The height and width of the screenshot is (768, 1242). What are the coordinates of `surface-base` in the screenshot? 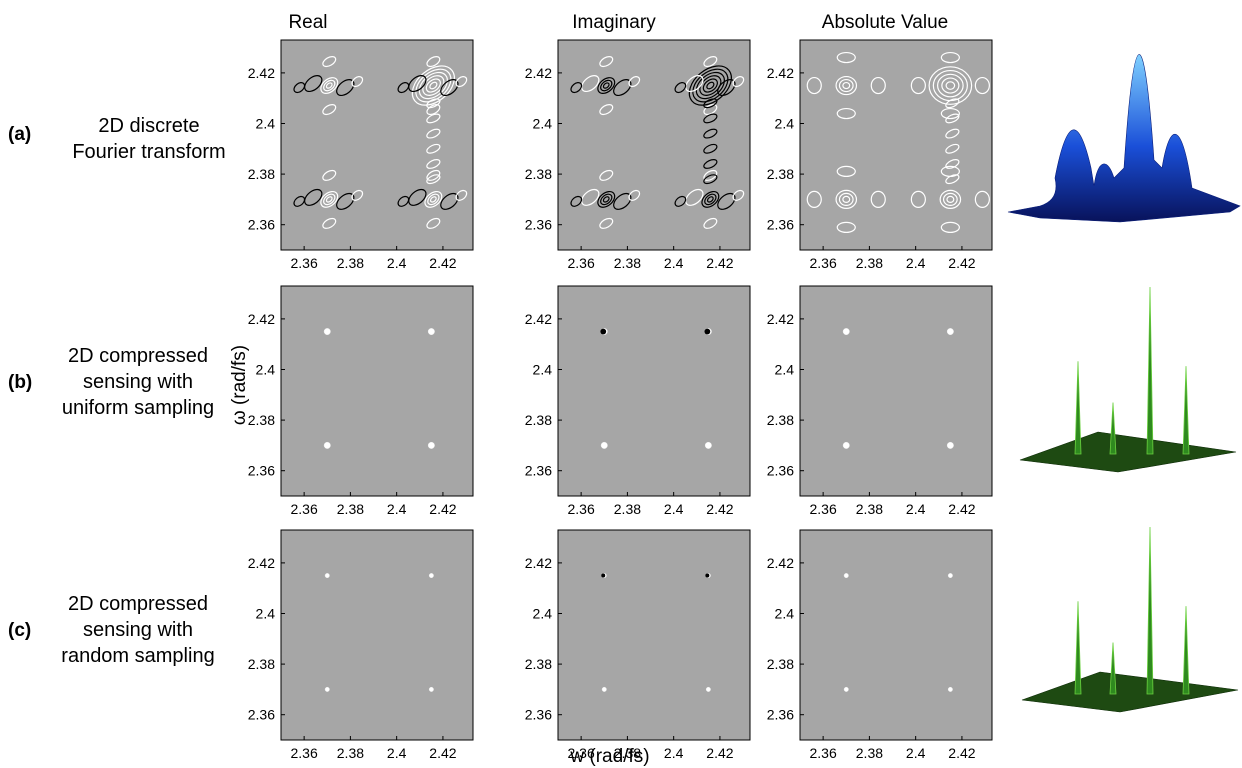 It's located at (1130, 692).